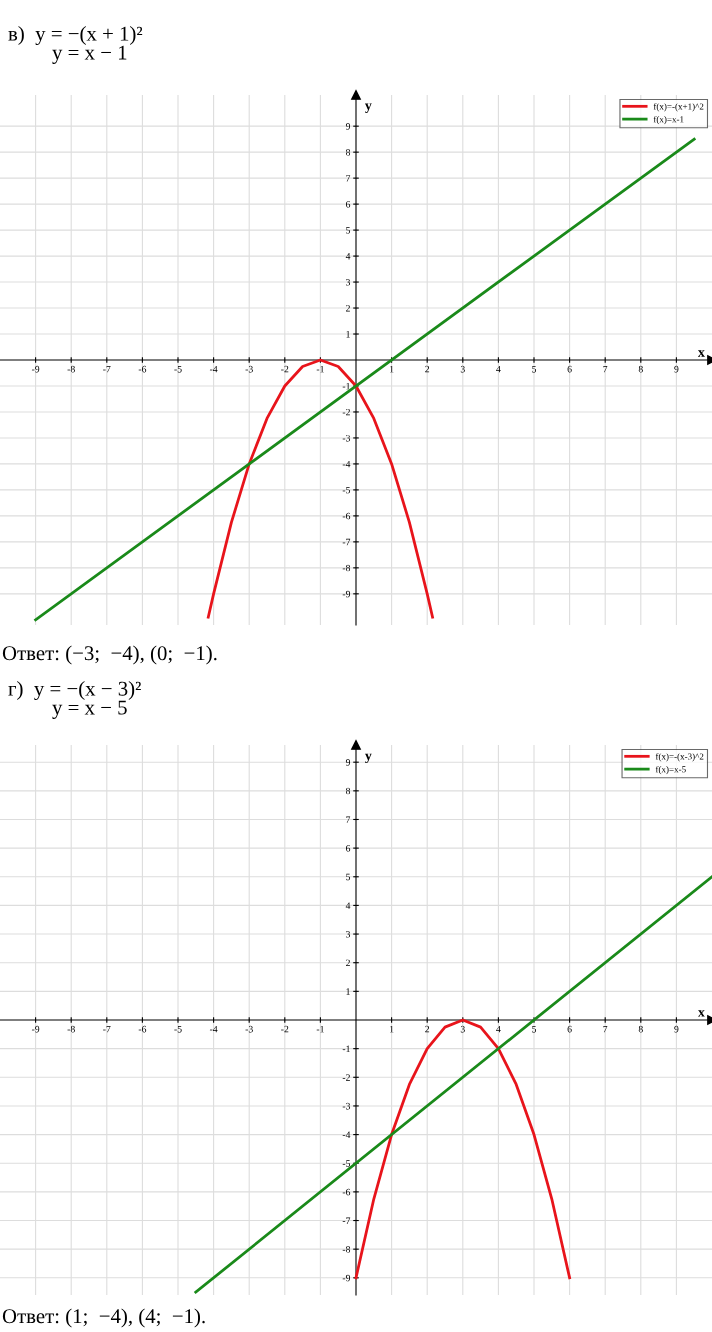  I want to click on chart-title: г) y = −(x − 3)², so click(74, 690).